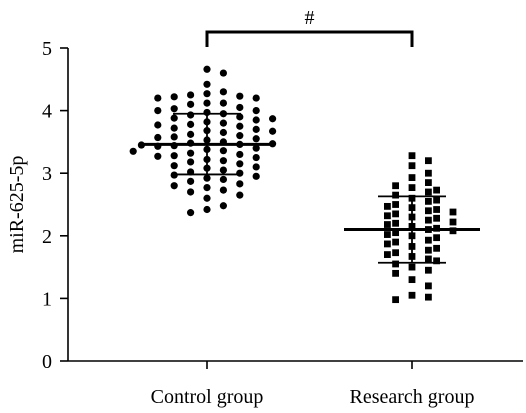  Describe the element at coordinates (47, 237) in the screenshot. I see `y-tick-label: 2` at that location.